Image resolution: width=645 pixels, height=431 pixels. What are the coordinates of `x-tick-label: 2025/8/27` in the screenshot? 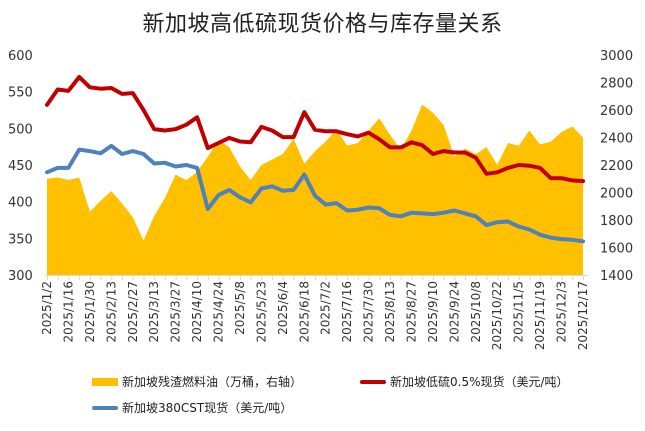 It's located at (411, 312).